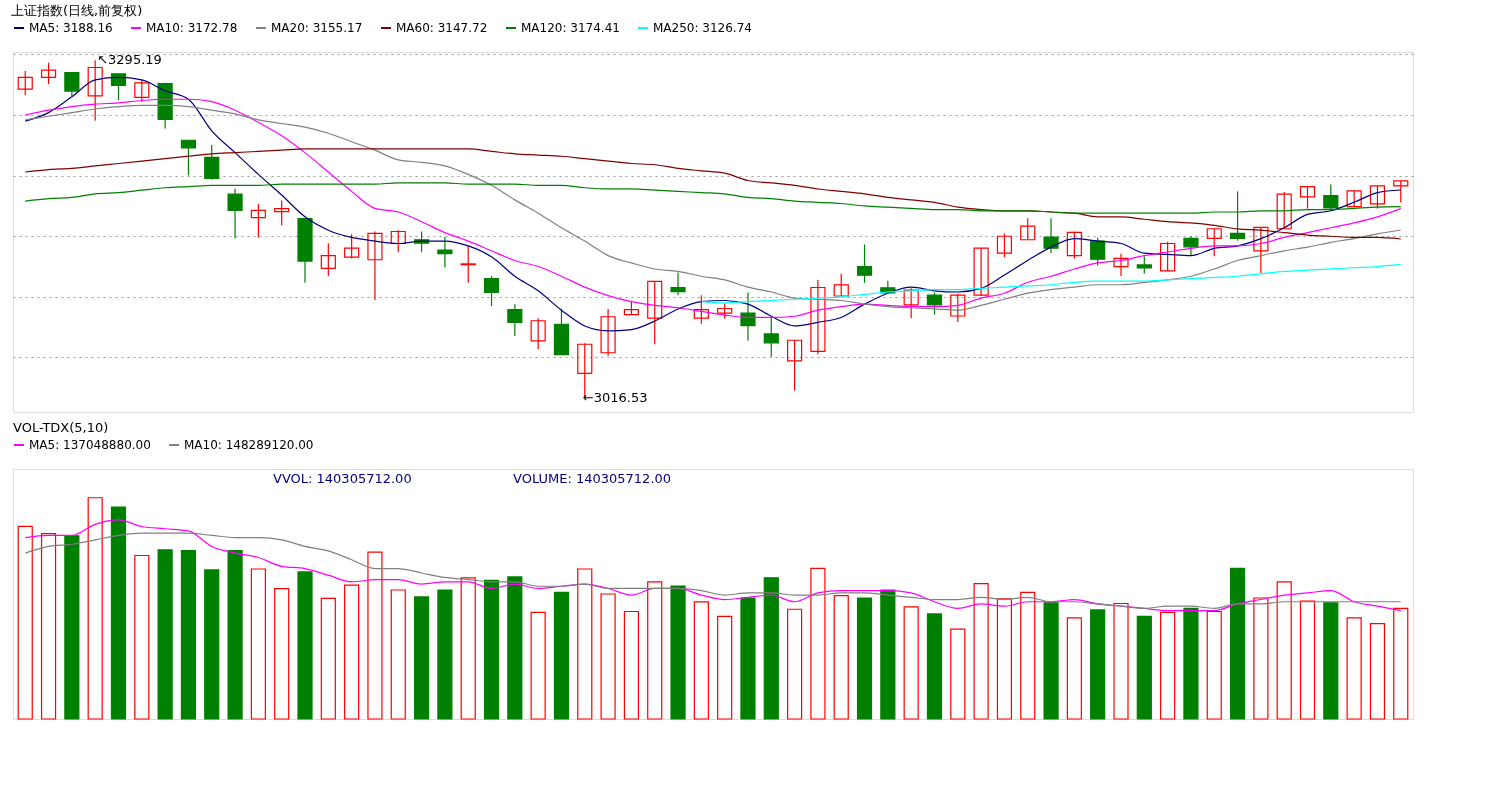  What do you see at coordinates (592, 478) in the screenshot?
I see `text: VOLUME: 140305712.00` at bounding box center [592, 478].